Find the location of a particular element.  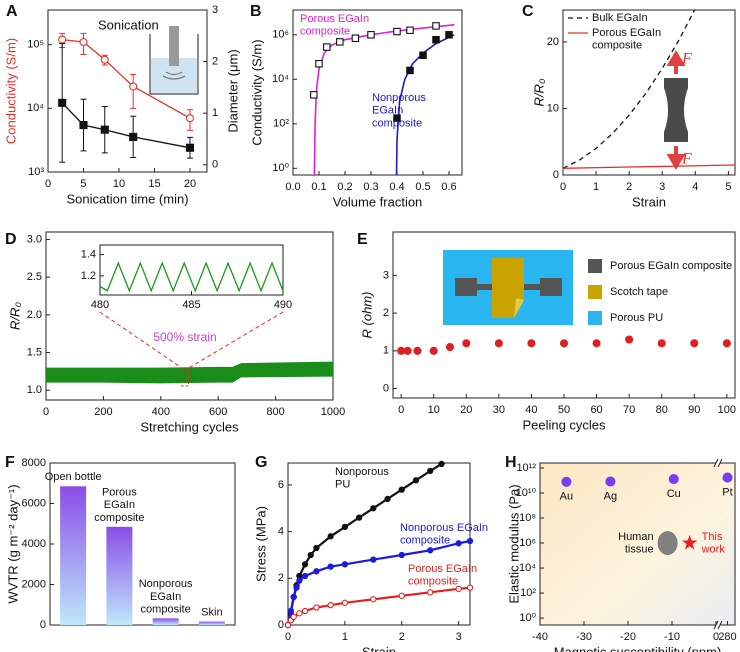

series-label: Nonporous PU is located at coordinates (362, 478).